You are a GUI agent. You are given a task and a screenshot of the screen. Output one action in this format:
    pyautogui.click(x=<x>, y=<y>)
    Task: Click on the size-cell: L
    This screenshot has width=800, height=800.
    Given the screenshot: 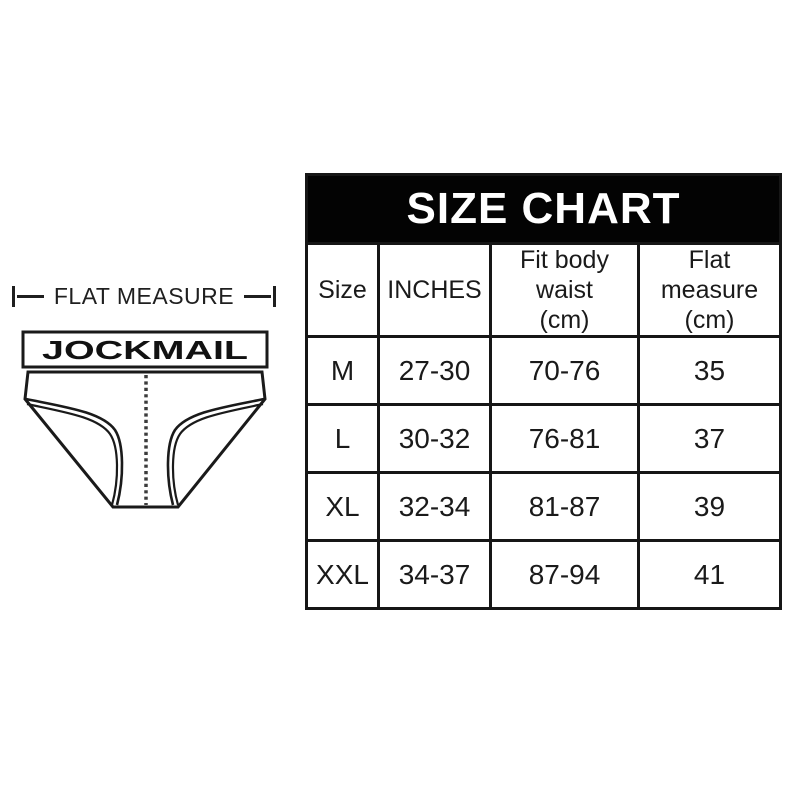 What is the action you would take?
    pyautogui.click(x=342, y=438)
    